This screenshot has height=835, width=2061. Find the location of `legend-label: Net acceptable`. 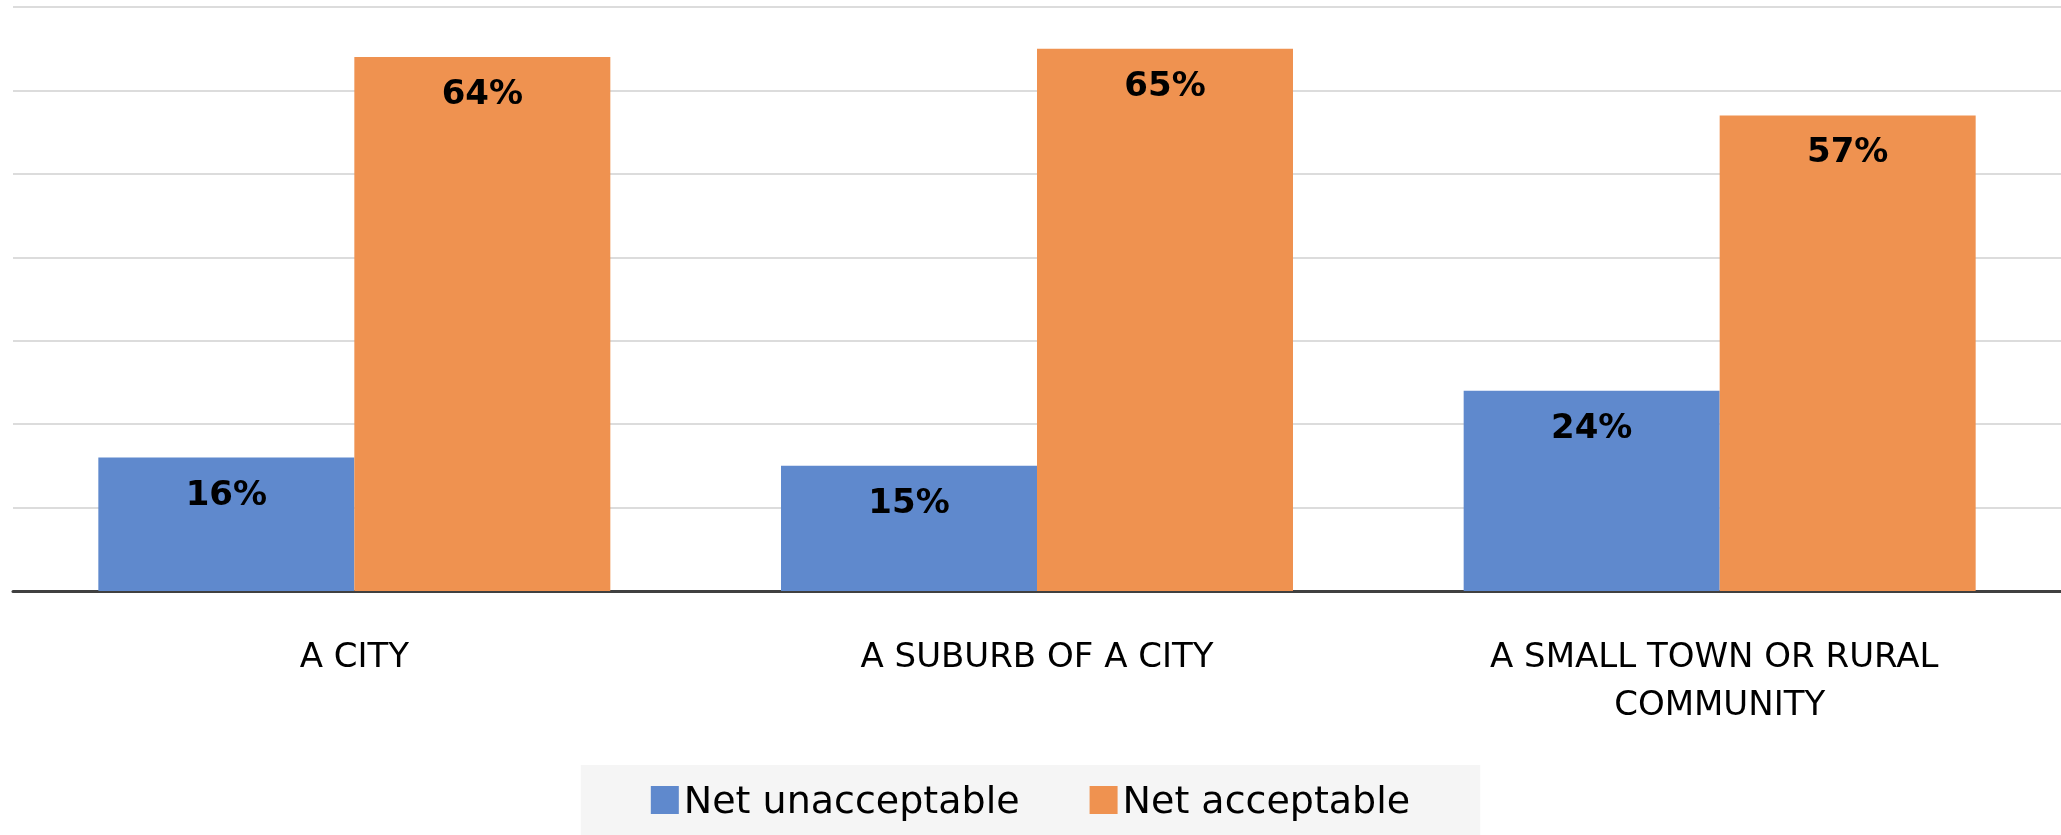

legend-label: Net acceptable is located at coordinates (1266, 800).